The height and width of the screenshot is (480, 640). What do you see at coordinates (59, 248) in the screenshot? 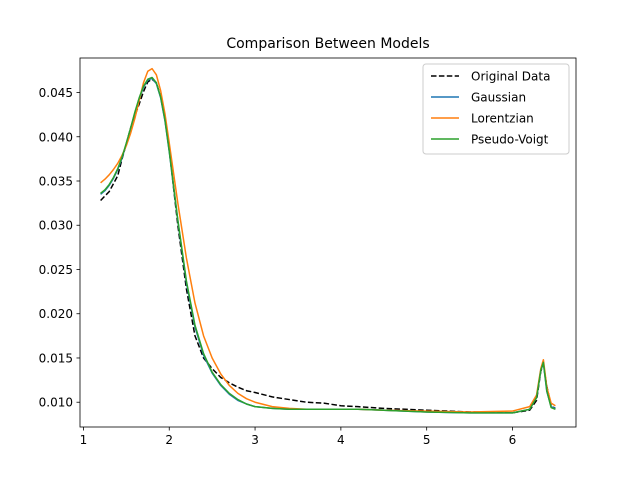
I see `y-axis: 0.010 0.015 0.020 0.025 0.030 0.035 0.040 0.045` at bounding box center [59, 248].